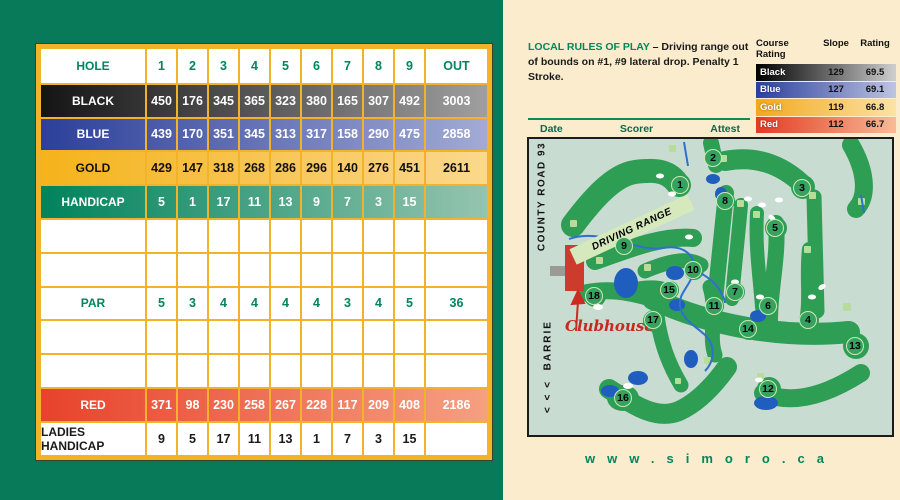  What do you see at coordinates (377, 168) in the screenshot?
I see `score-cell: 276` at bounding box center [377, 168].